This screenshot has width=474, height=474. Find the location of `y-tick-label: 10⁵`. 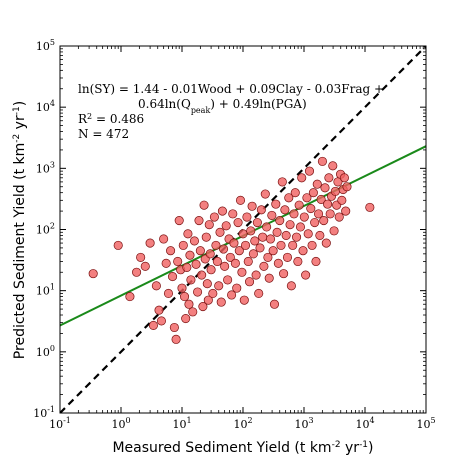

y-tick-label: 10⁵ is located at coordinates (45, 45).